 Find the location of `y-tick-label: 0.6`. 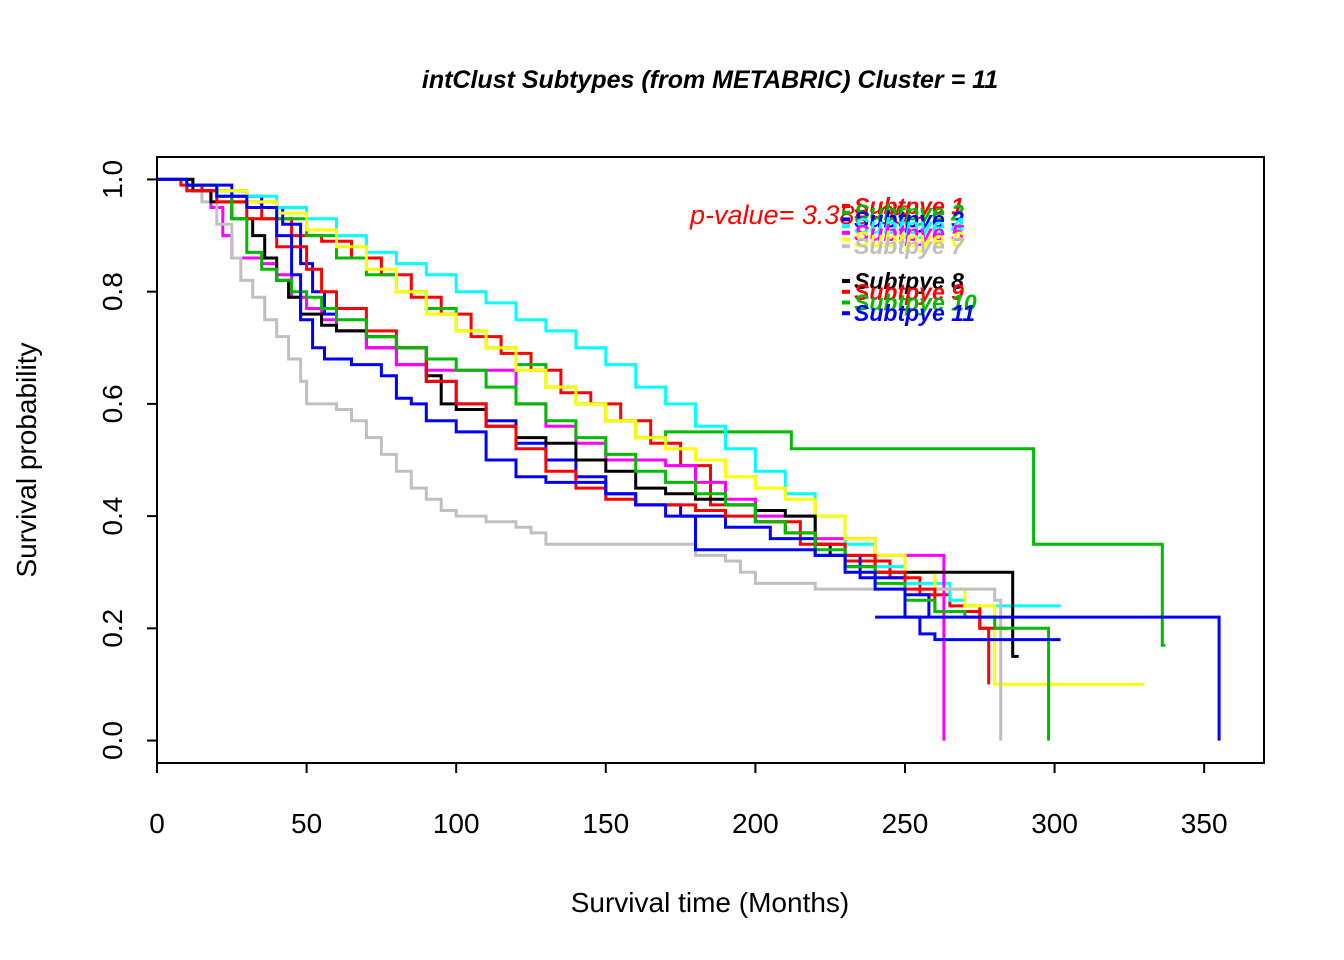

y-tick-label: 0.6 is located at coordinates (112, 403).